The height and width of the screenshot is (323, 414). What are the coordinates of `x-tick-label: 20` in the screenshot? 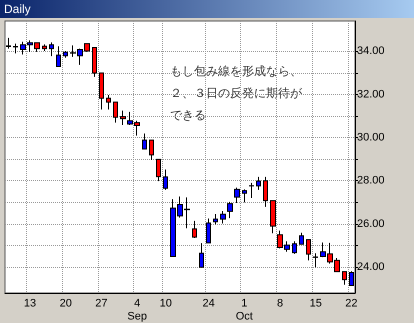 It's located at (66, 304).